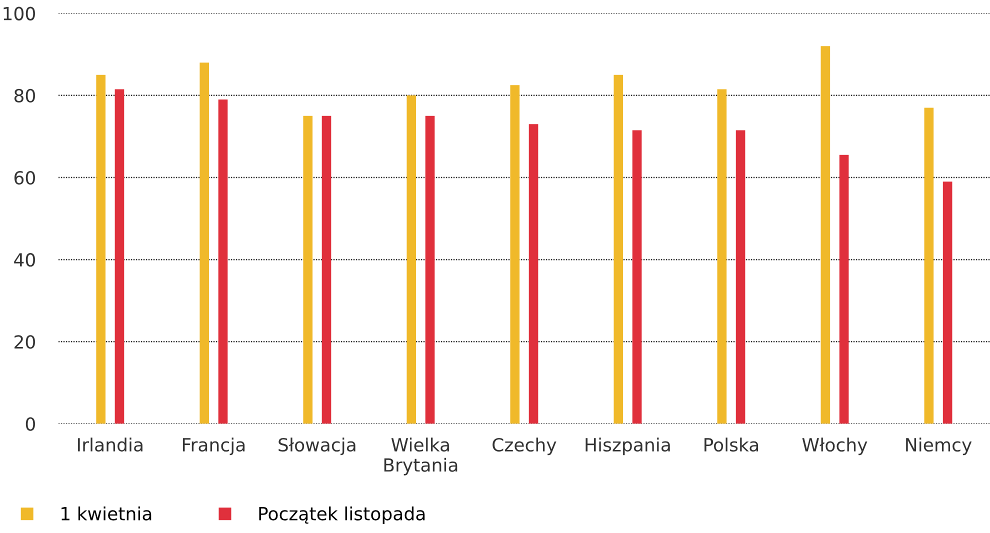 The image size is (990, 533). Describe the element at coordinates (24, 177) in the screenshot. I see `y-tick-label: 60` at that location.